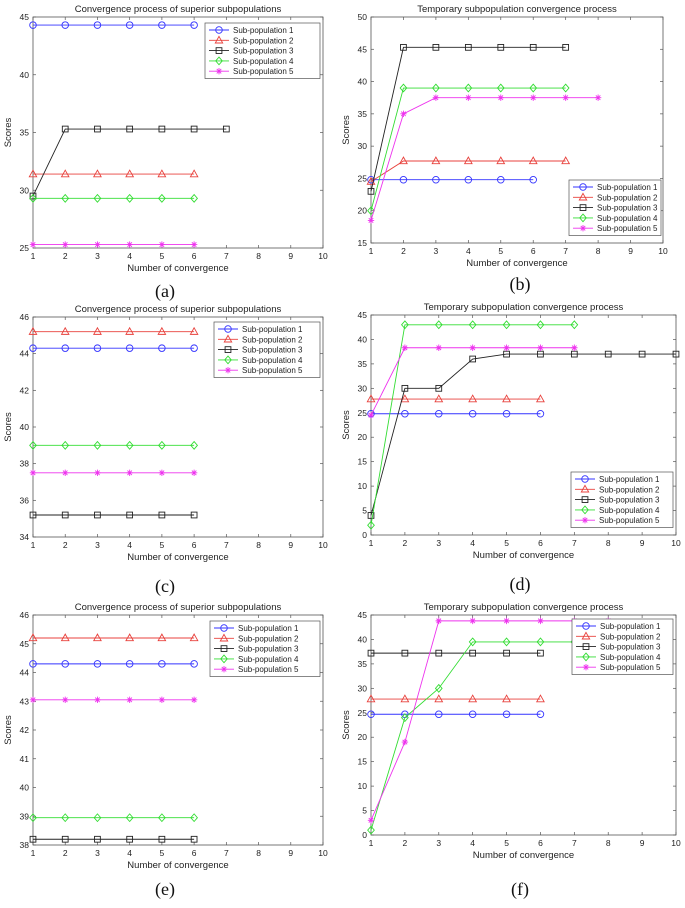 This screenshot has width=685, height=908. Describe the element at coordinates (25, 500) in the screenshot. I see `y-tick-label: 36` at that location.